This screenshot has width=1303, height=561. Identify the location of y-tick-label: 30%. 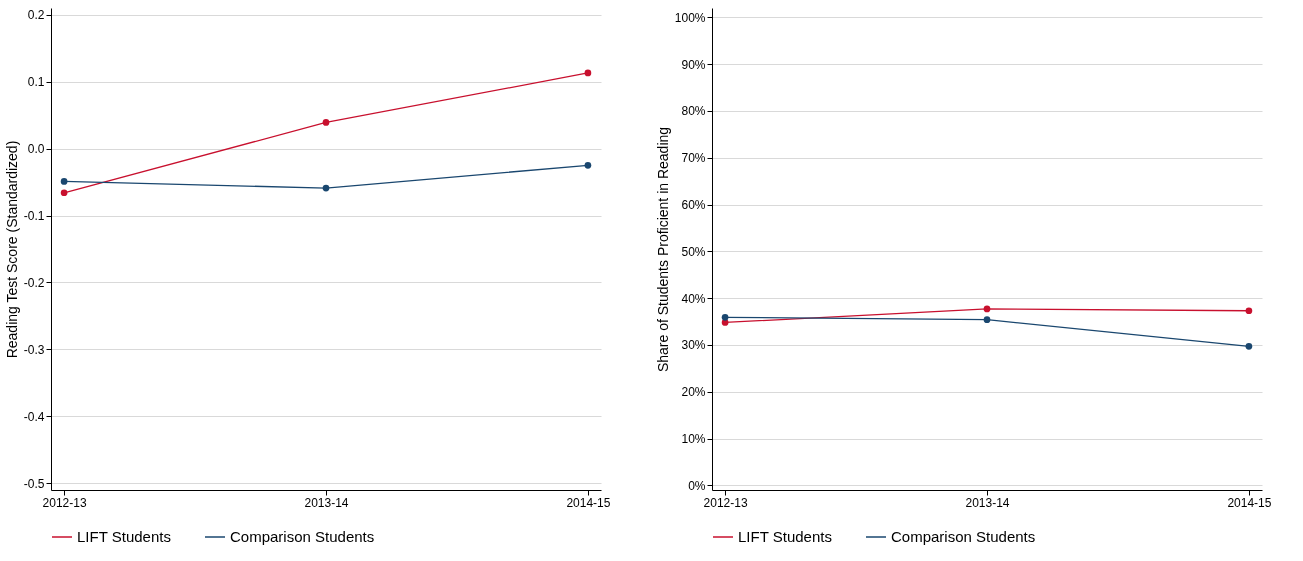
(693, 345).